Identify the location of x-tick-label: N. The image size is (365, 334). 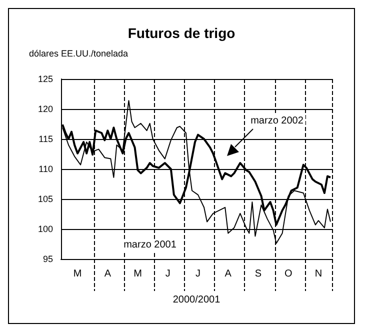
(318, 274).